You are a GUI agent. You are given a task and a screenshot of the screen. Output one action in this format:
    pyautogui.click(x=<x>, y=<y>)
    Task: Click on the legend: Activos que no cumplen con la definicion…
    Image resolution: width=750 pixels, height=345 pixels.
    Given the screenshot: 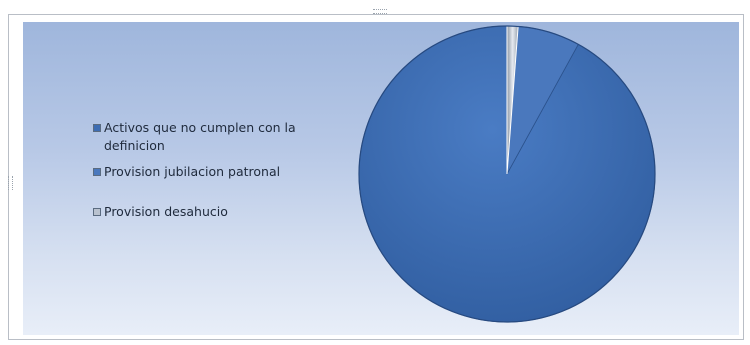 What is the action you would take?
    pyautogui.click(x=203, y=170)
    